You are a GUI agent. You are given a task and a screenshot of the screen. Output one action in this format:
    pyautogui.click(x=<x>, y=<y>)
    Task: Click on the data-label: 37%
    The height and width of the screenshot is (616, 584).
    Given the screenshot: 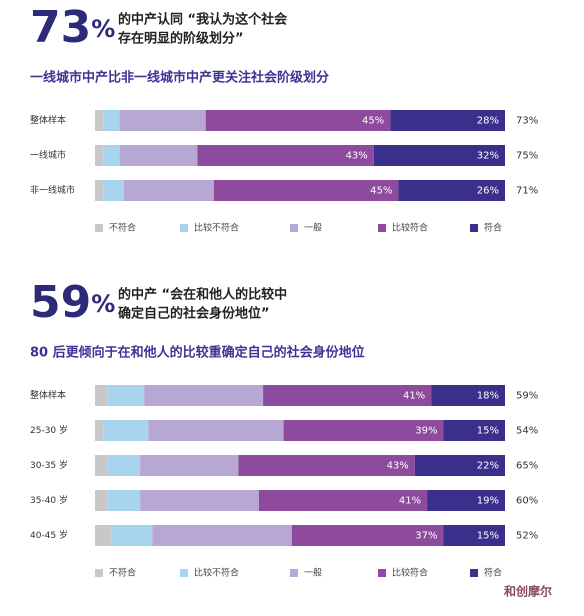 What is the action you would take?
    pyautogui.click(x=426, y=536)
    